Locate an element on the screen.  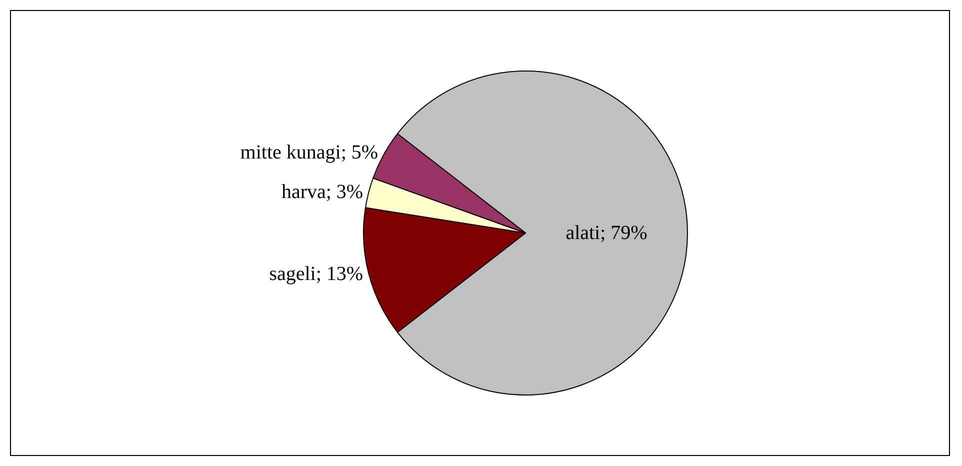
slice-label: alati; 79% is located at coordinates (607, 233).